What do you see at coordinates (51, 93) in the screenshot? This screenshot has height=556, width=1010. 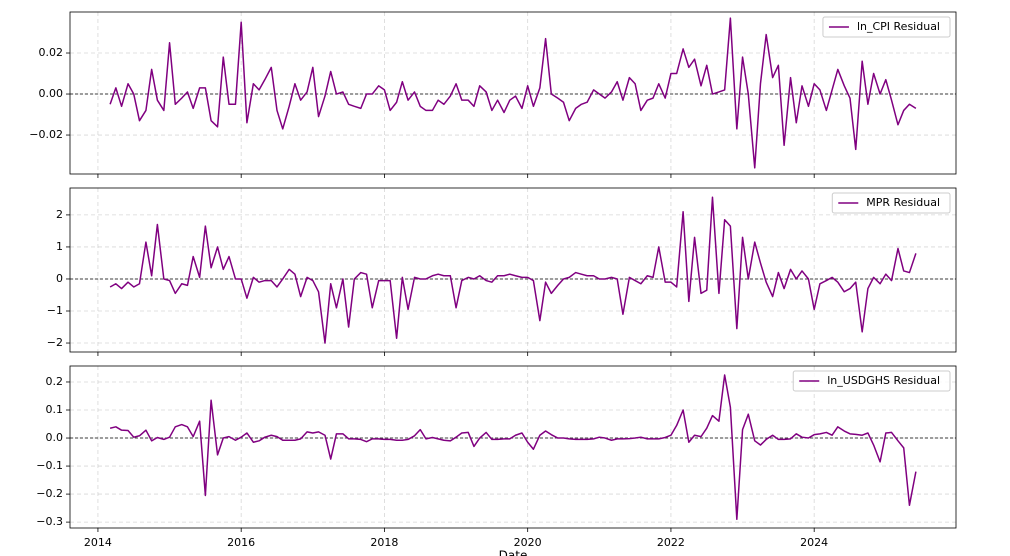 I see `y-tick-label: 0.00` at bounding box center [51, 93].